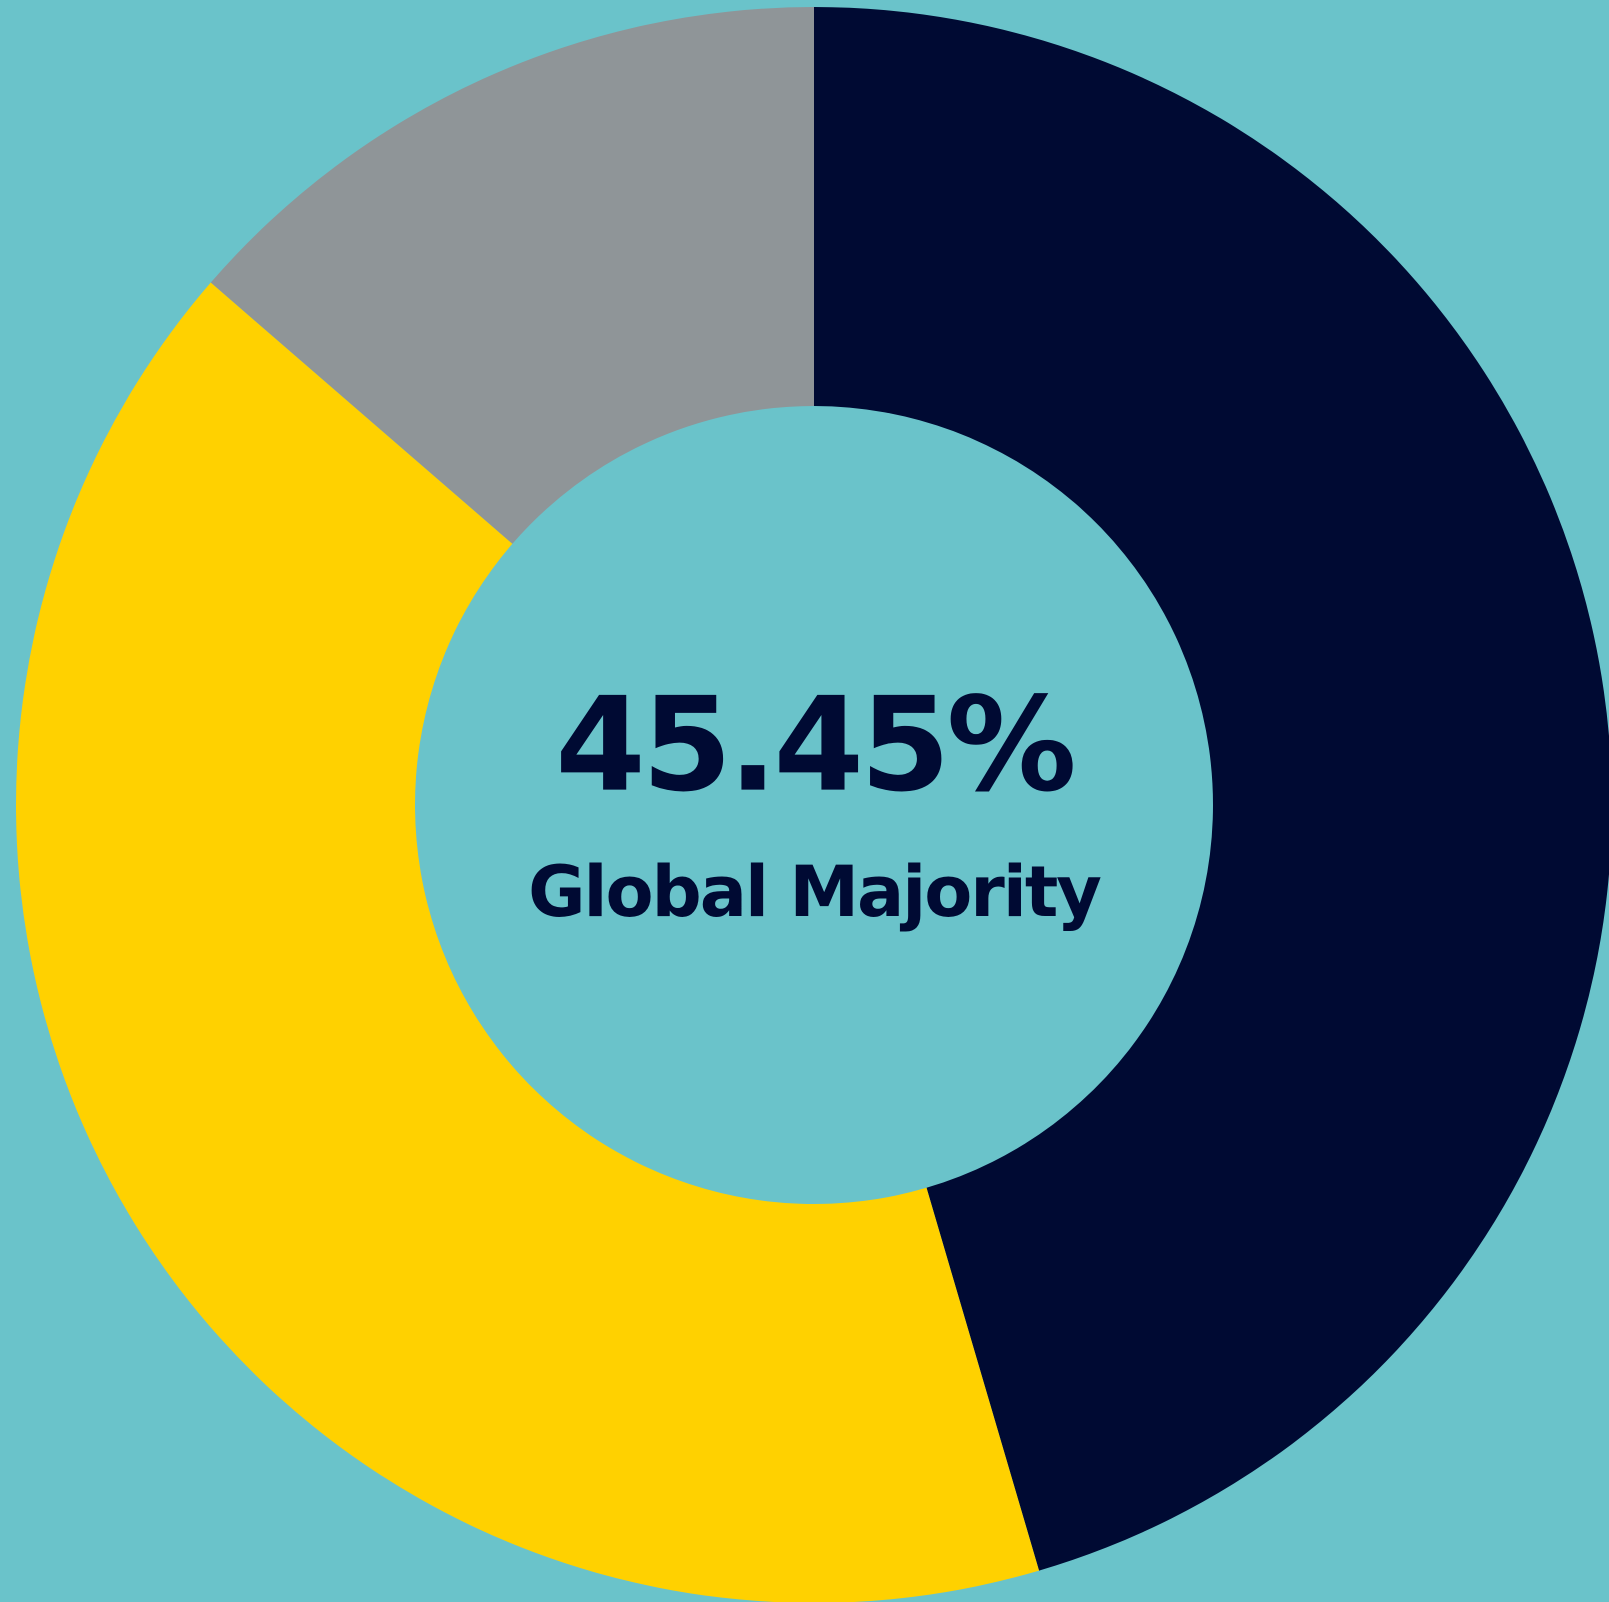 The width and height of the screenshot is (1609, 1602). What do you see at coordinates (814, 745) in the screenshot?
I see `center-value: 45.45%` at bounding box center [814, 745].